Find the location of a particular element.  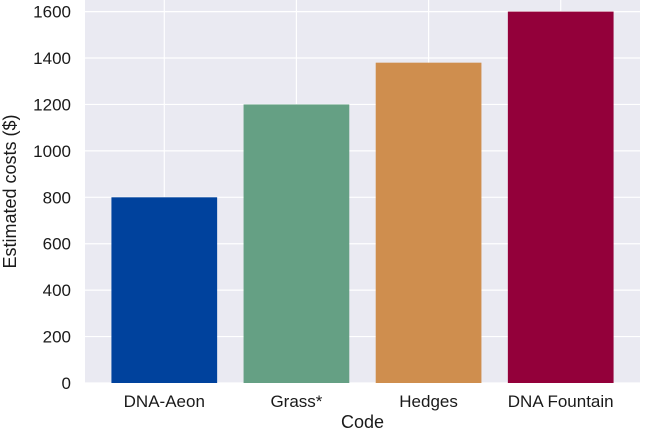

y-tick-label: 0 is located at coordinates (66, 383).